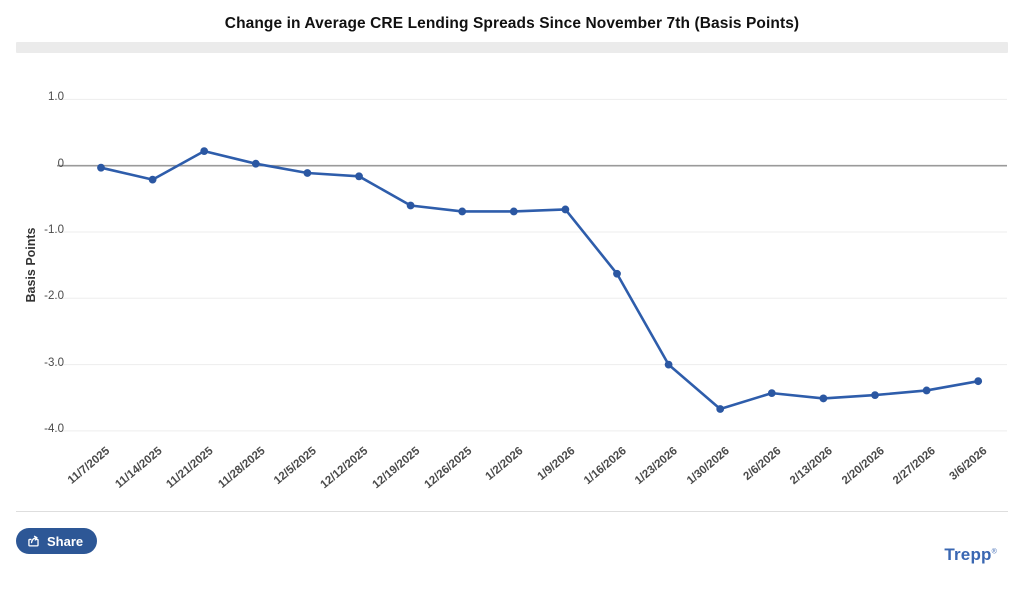  I want to click on trepp-logo: Trepp®, so click(970, 555).